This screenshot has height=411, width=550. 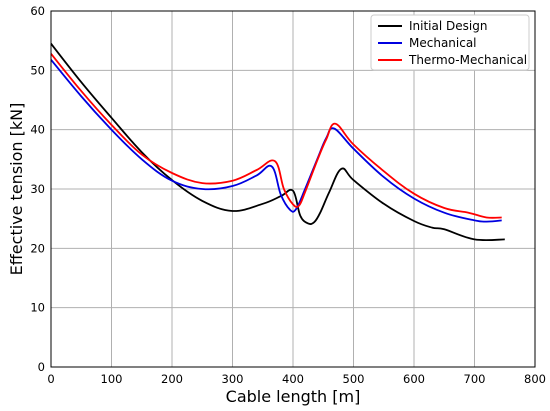 I want to click on y-axis-title: Effective tension [kN], so click(x=16, y=189).